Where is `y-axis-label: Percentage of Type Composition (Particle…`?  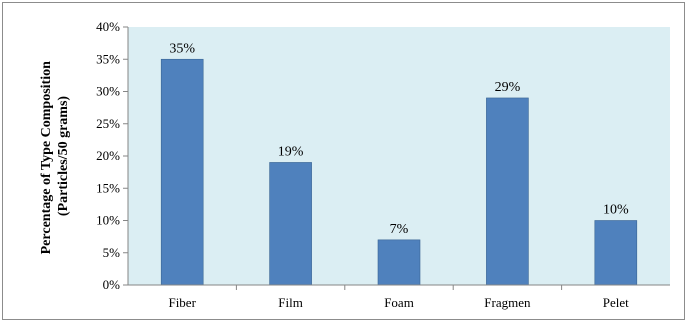 y-axis-label: Percentage of Type Composition (Particle… is located at coordinates (55, 156).